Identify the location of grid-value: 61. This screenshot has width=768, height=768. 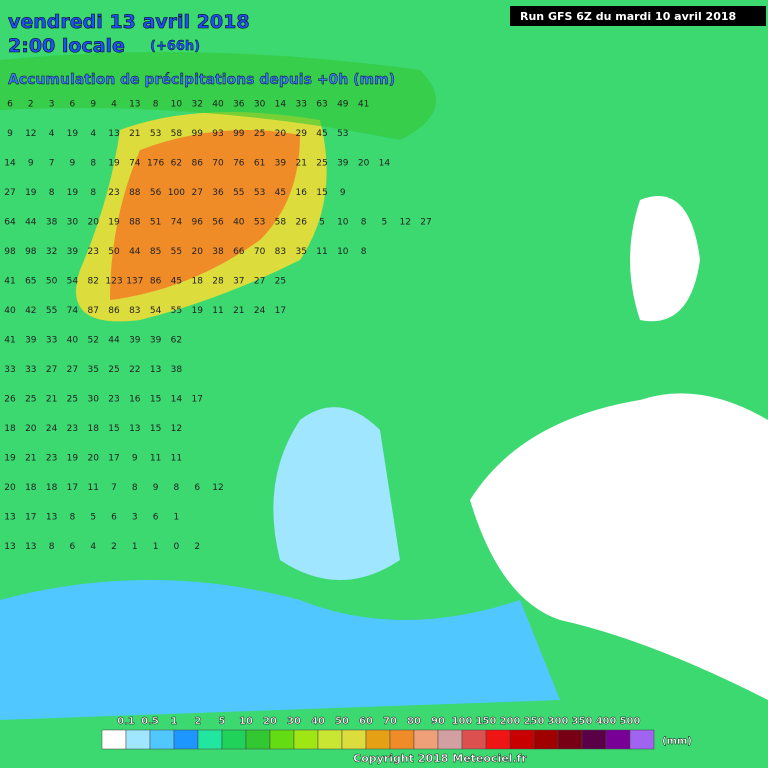
(259, 164).